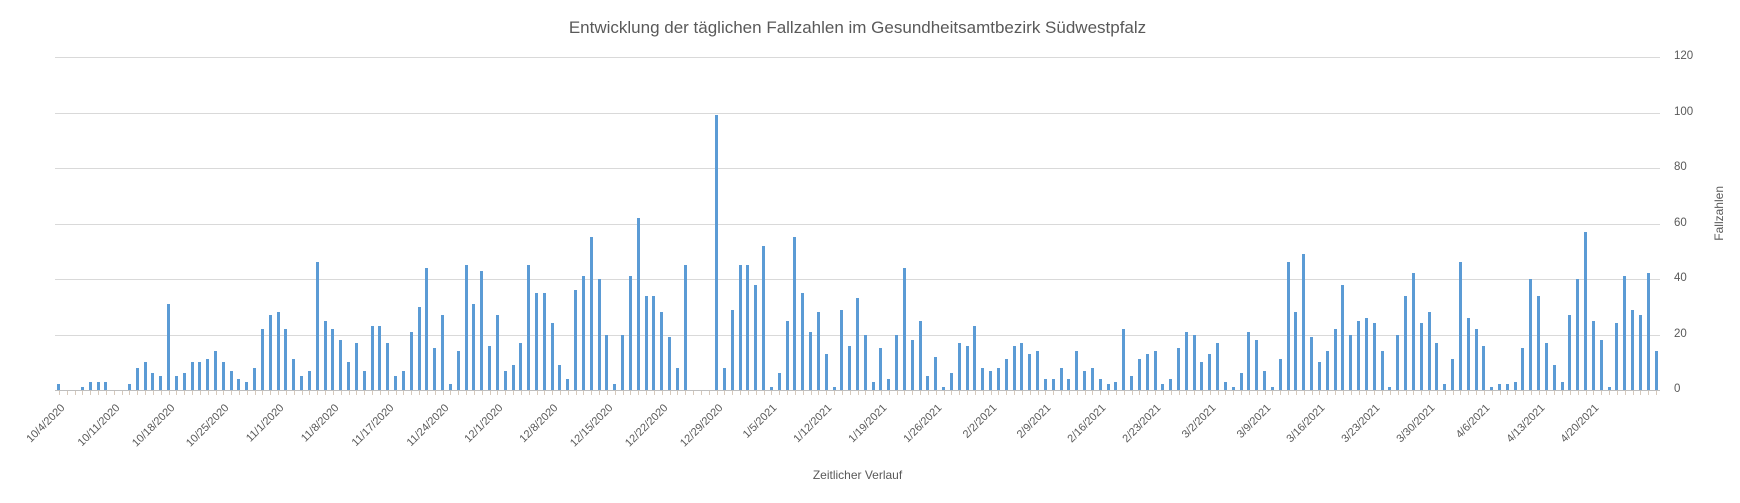  Describe the element at coordinates (1580, 424) in the screenshot. I see `x-tick-label: 4/20/2021` at that location.